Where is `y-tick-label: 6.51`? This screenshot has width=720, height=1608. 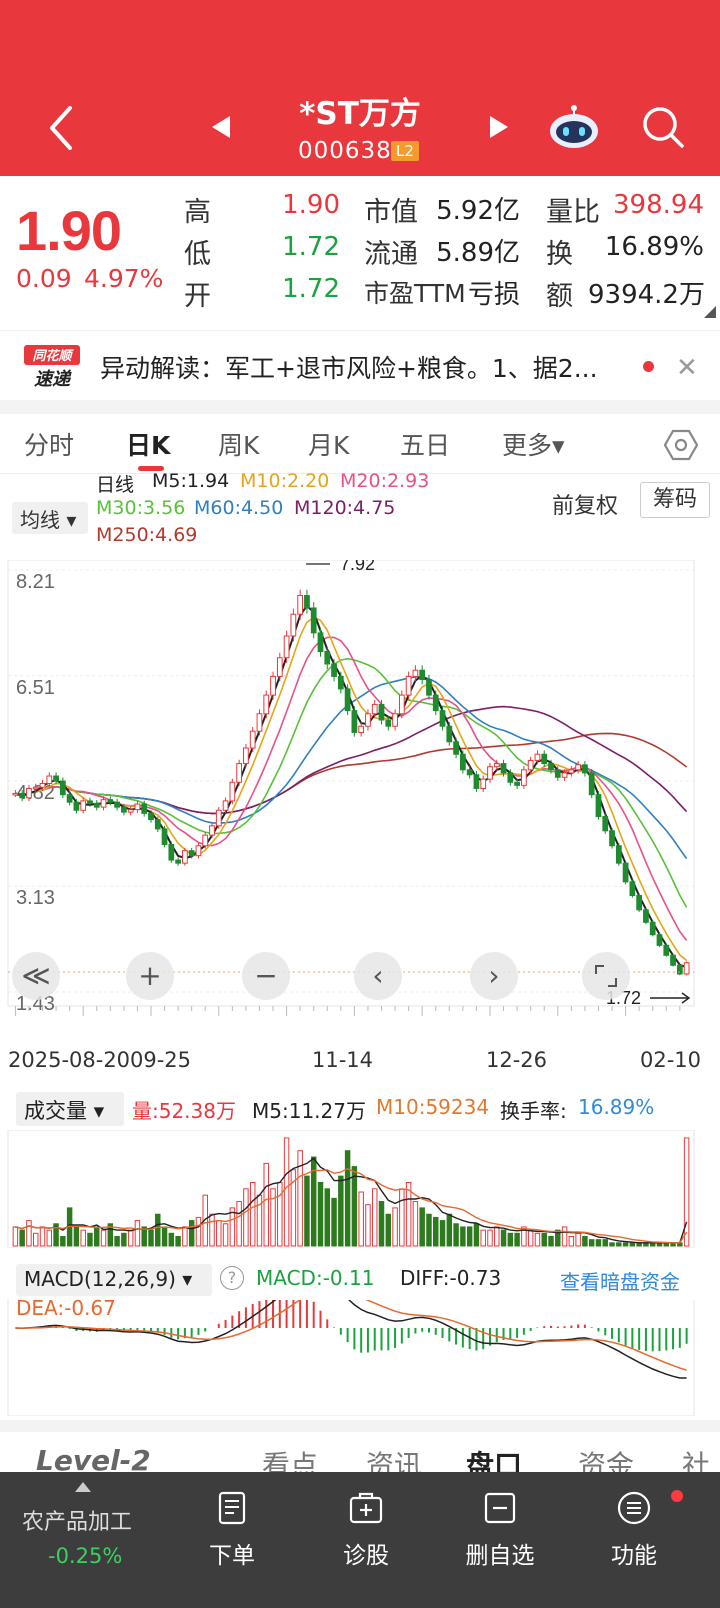 y-tick-label: 6.51 is located at coordinates (35, 688).